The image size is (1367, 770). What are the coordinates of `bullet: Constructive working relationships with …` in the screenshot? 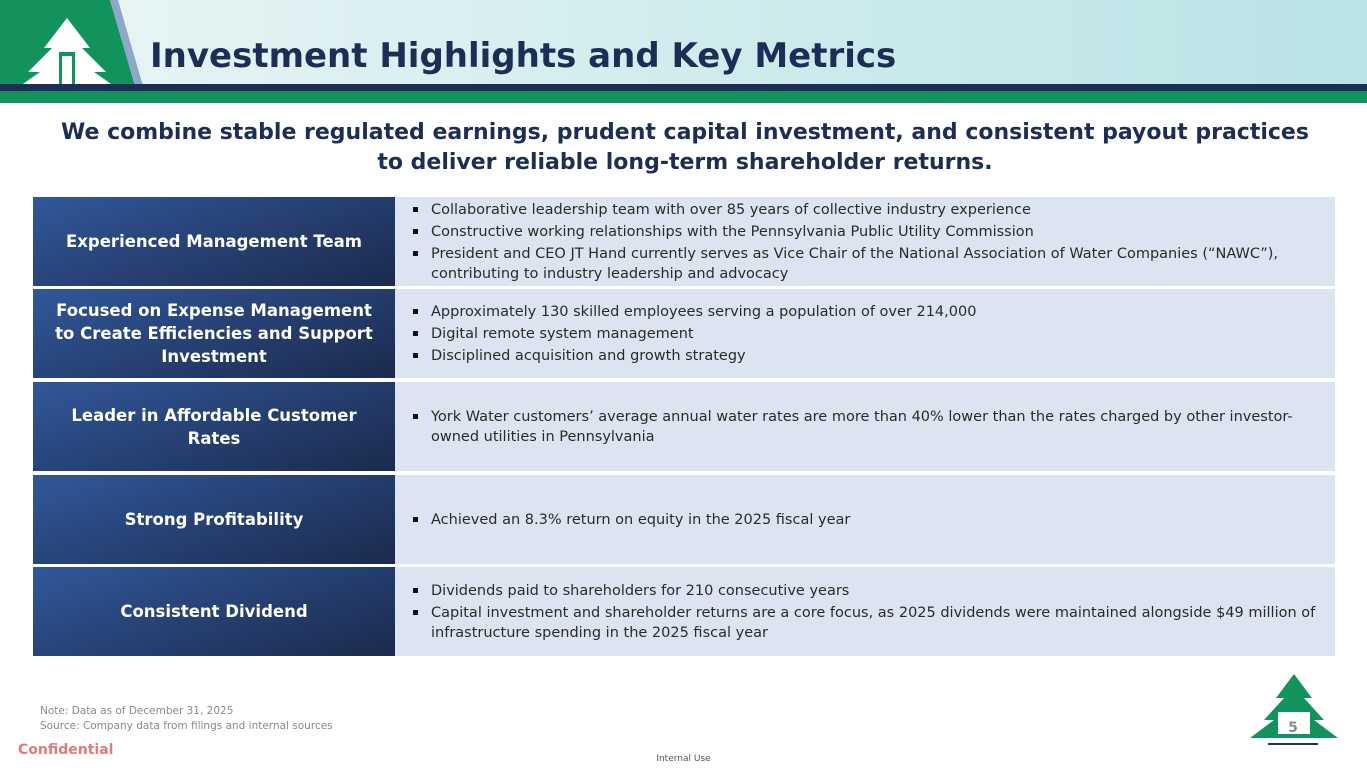 It's located at (867, 232).